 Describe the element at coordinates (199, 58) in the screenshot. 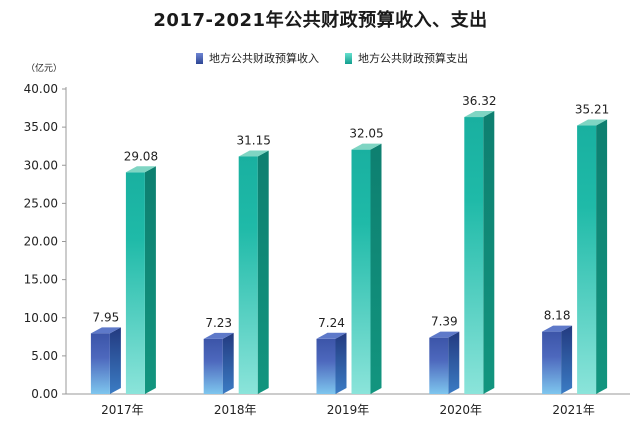

I see `legend-swatch-income` at that location.